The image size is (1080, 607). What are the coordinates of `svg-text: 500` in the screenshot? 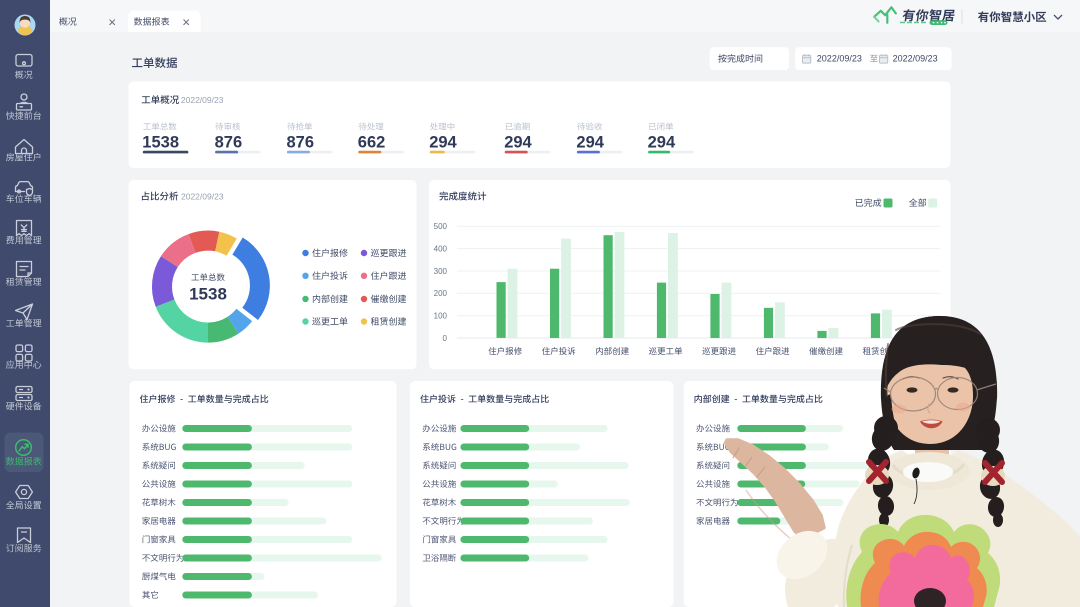 It's located at (441, 226).